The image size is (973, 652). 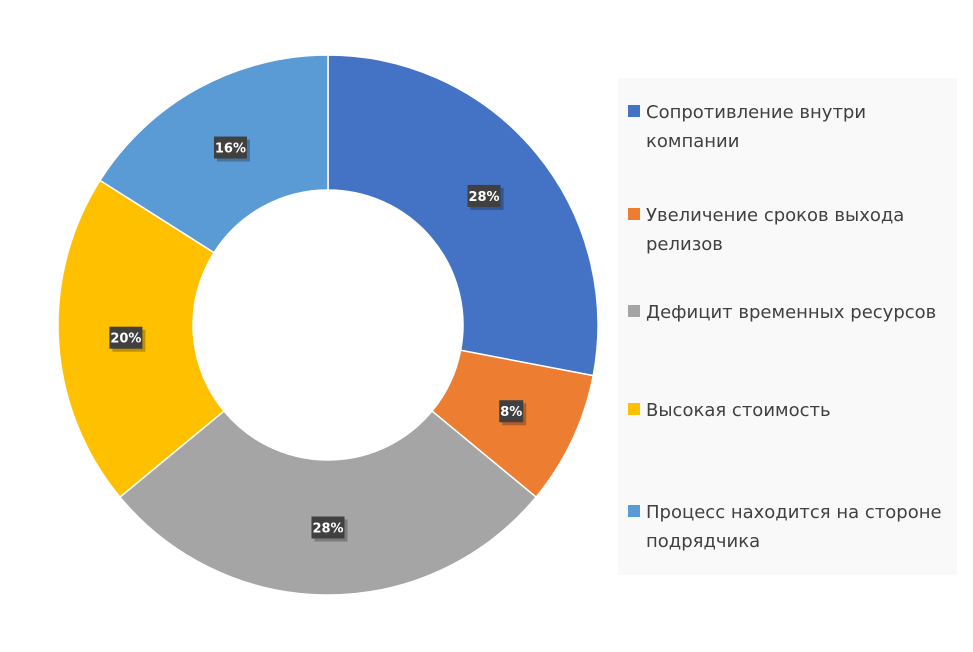 I want to click on legend-item: Увеличение сроков выхода релизов, so click(x=790, y=230).